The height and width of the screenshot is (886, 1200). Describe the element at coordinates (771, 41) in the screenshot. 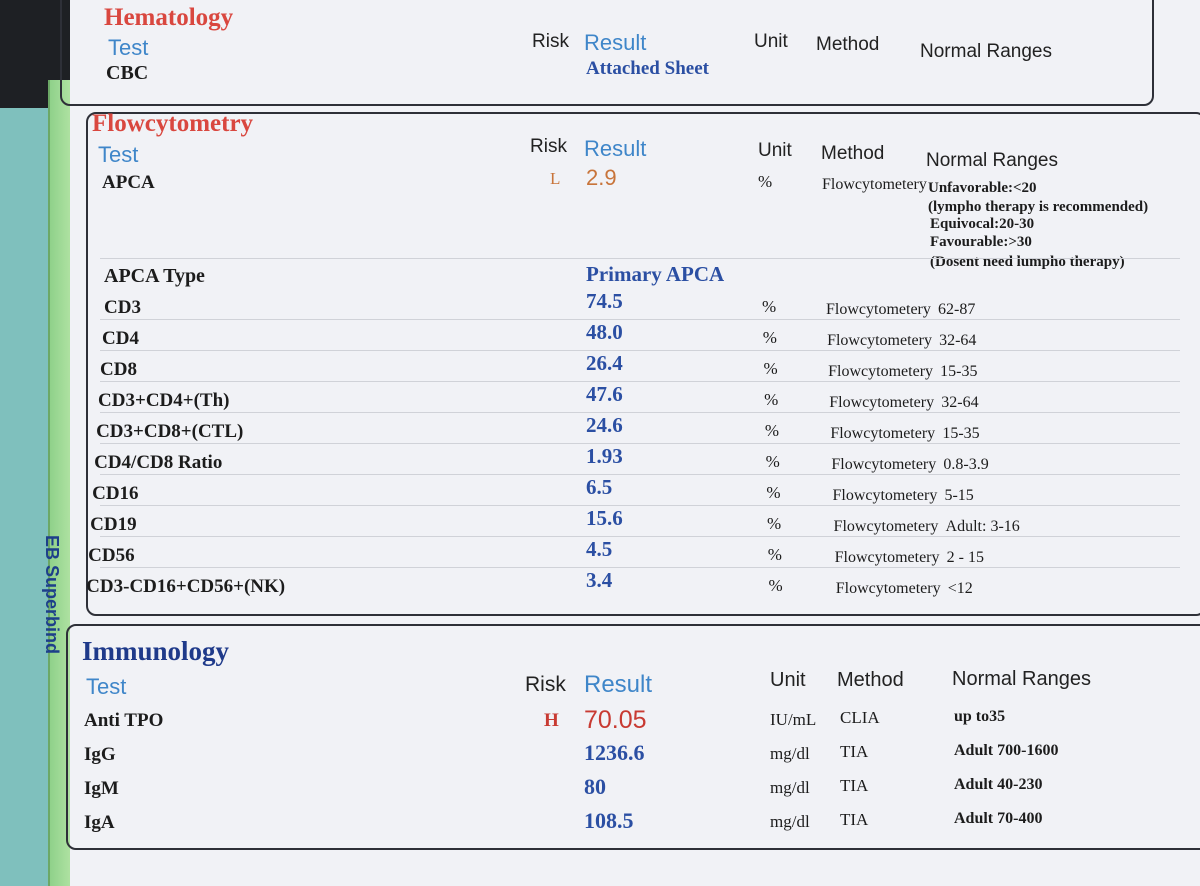

I see `hematology-header-unit: Unit` at that location.